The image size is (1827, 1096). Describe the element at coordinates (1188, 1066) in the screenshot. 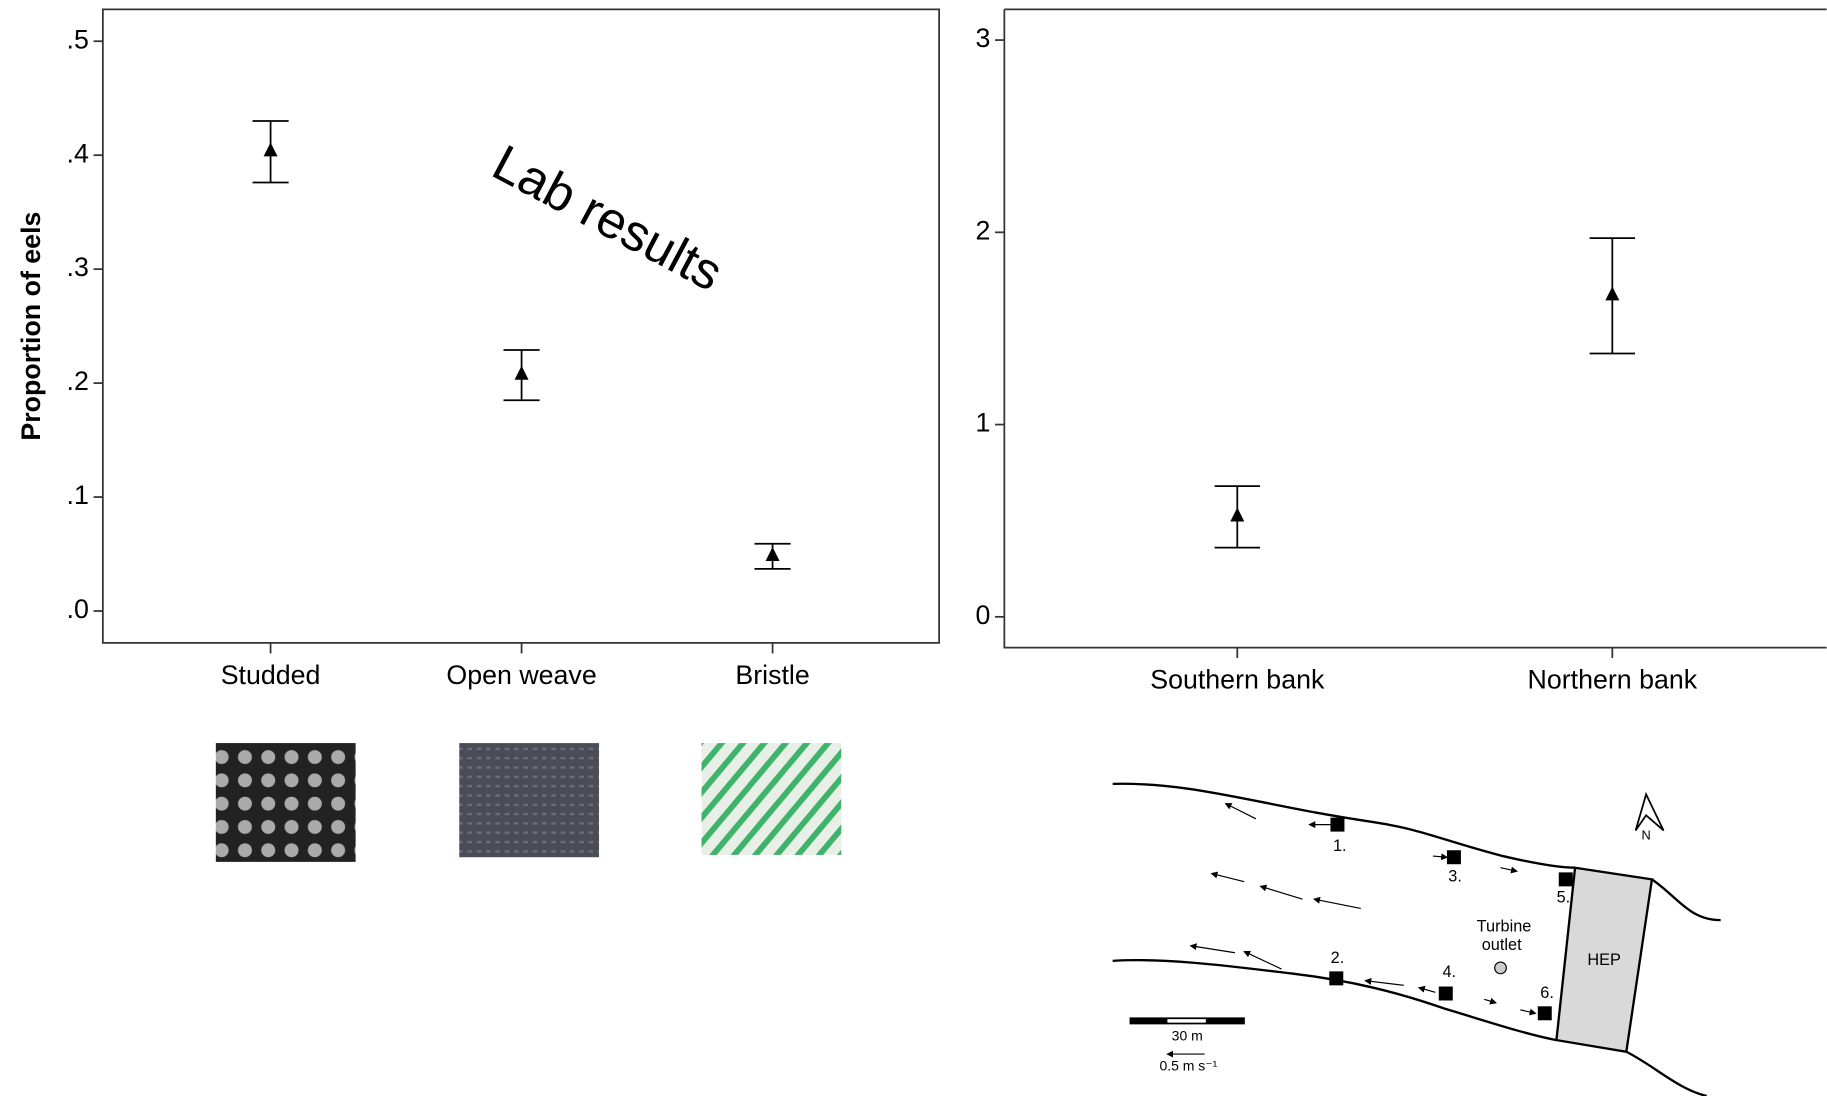

I see `velocity-label: 0.5 m s⁻¹` at that location.